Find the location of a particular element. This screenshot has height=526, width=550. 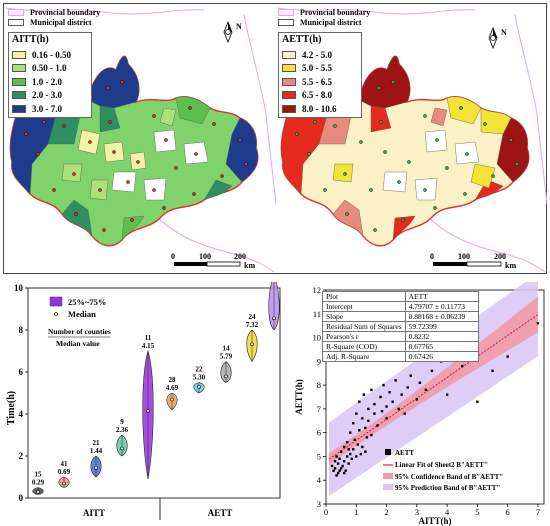

violin-count-label: 15 is located at coordinates (39, 475).